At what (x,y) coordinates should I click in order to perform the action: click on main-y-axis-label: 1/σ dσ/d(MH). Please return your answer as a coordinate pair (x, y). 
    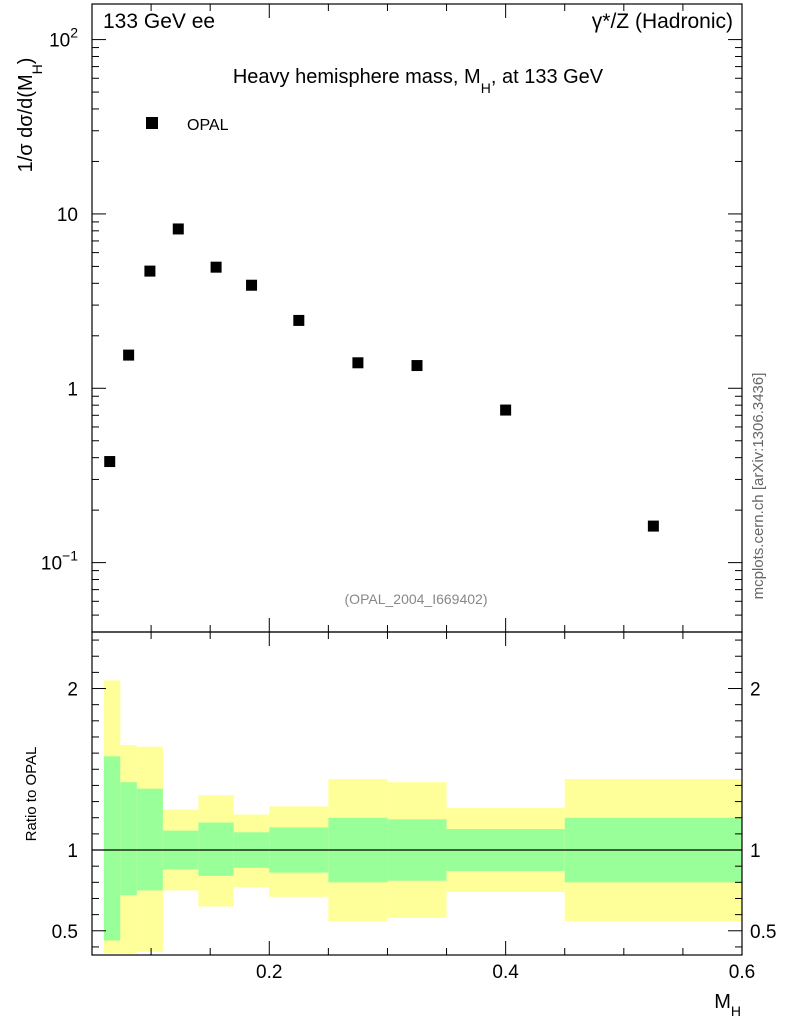
    Looking at the image, I should click on (30, 115).